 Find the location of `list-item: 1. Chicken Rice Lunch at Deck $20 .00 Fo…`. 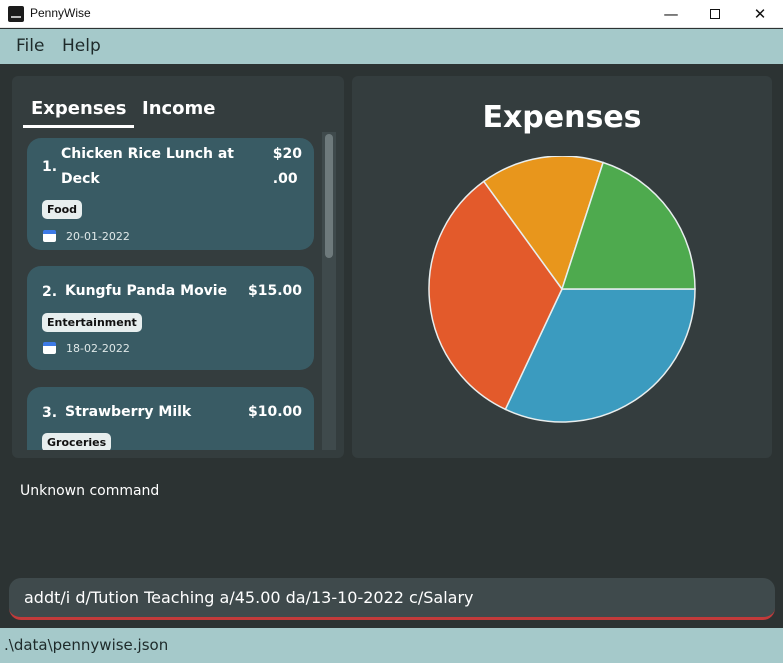

list-item: 1. Chicken Rice Lunch at Deck $20 .00 Fo… is located at coordinates (170, 194).